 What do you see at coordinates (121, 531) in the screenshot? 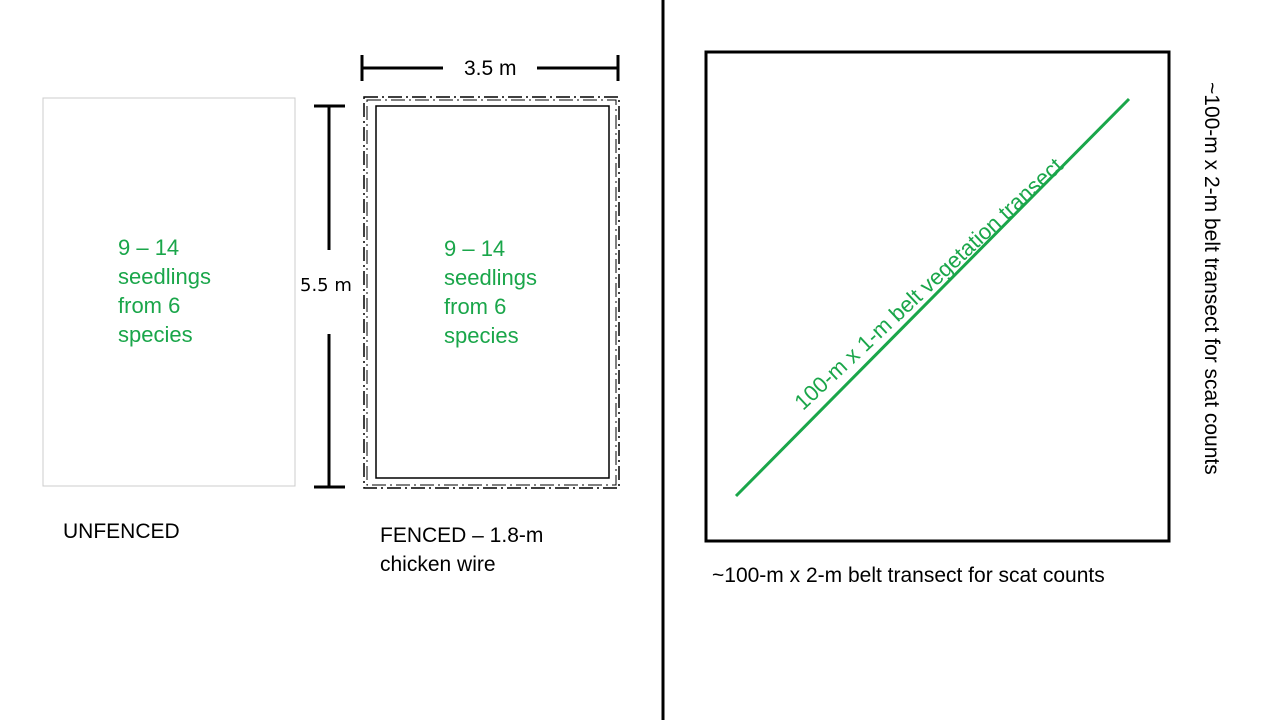
I see `unfenced-caption: UNFENCED` at bounding box center [121, 531].